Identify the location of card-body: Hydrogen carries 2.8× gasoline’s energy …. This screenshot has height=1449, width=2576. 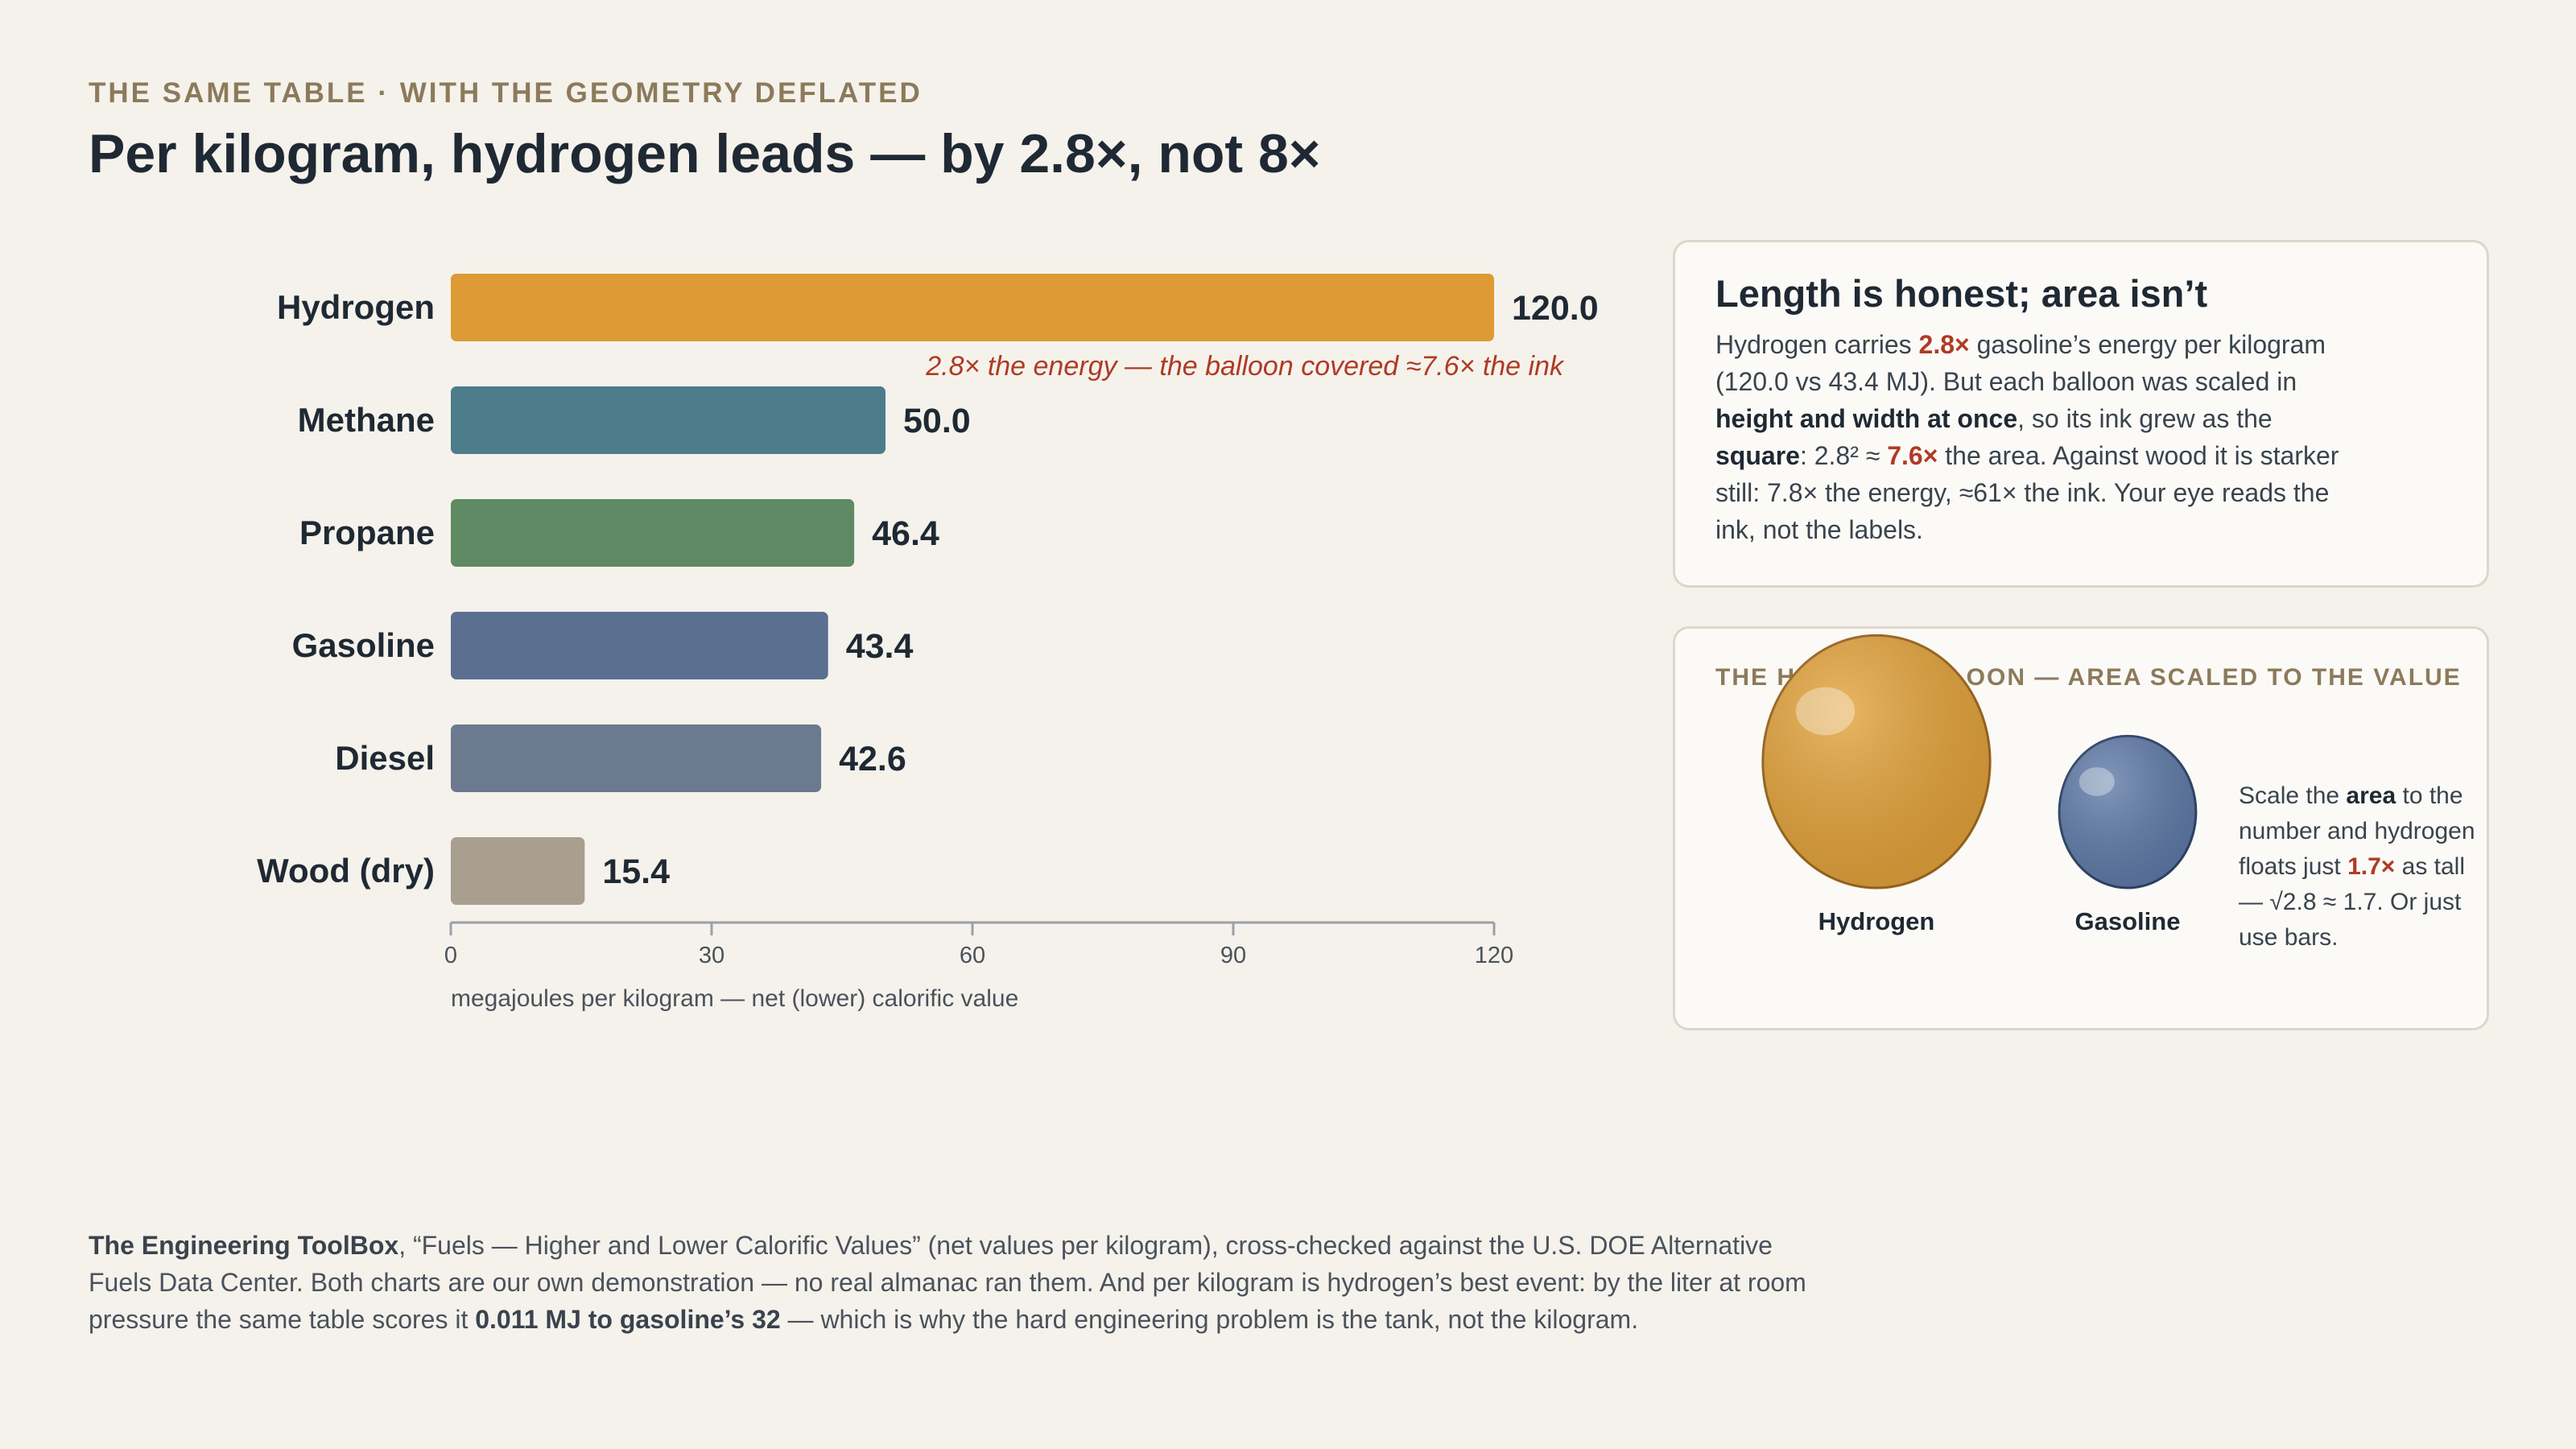
(2029, 437).